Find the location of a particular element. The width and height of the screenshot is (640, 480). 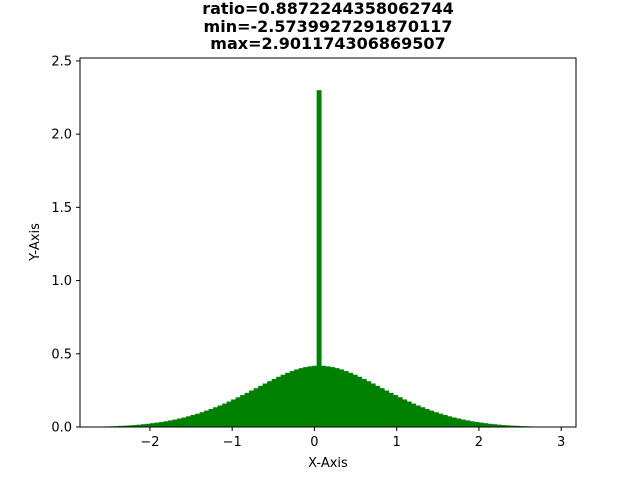

y-tick-label: 1.0 is located at coordinates (61, 281).